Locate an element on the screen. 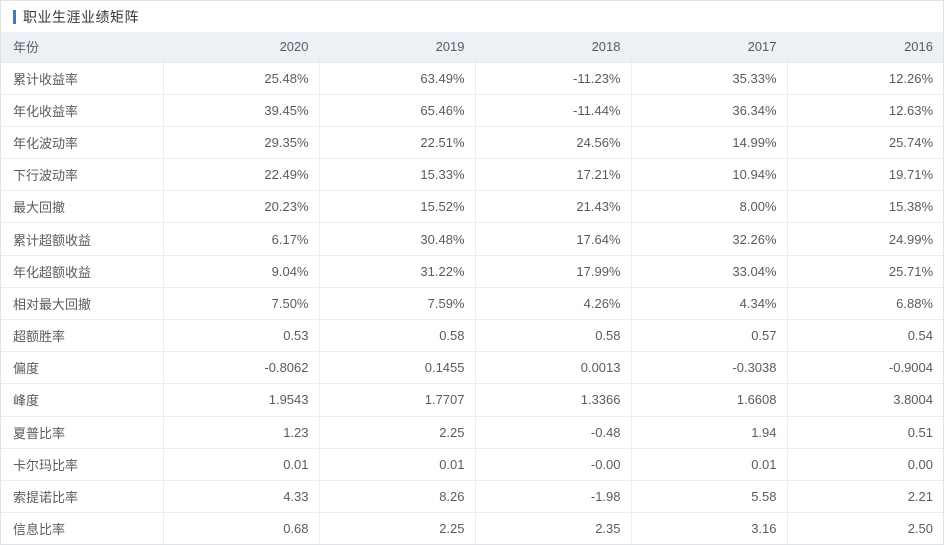 The height and width of the screenshot is (545, 944). metric-value-cell: 17.64% is located at coordinates (553, 239).